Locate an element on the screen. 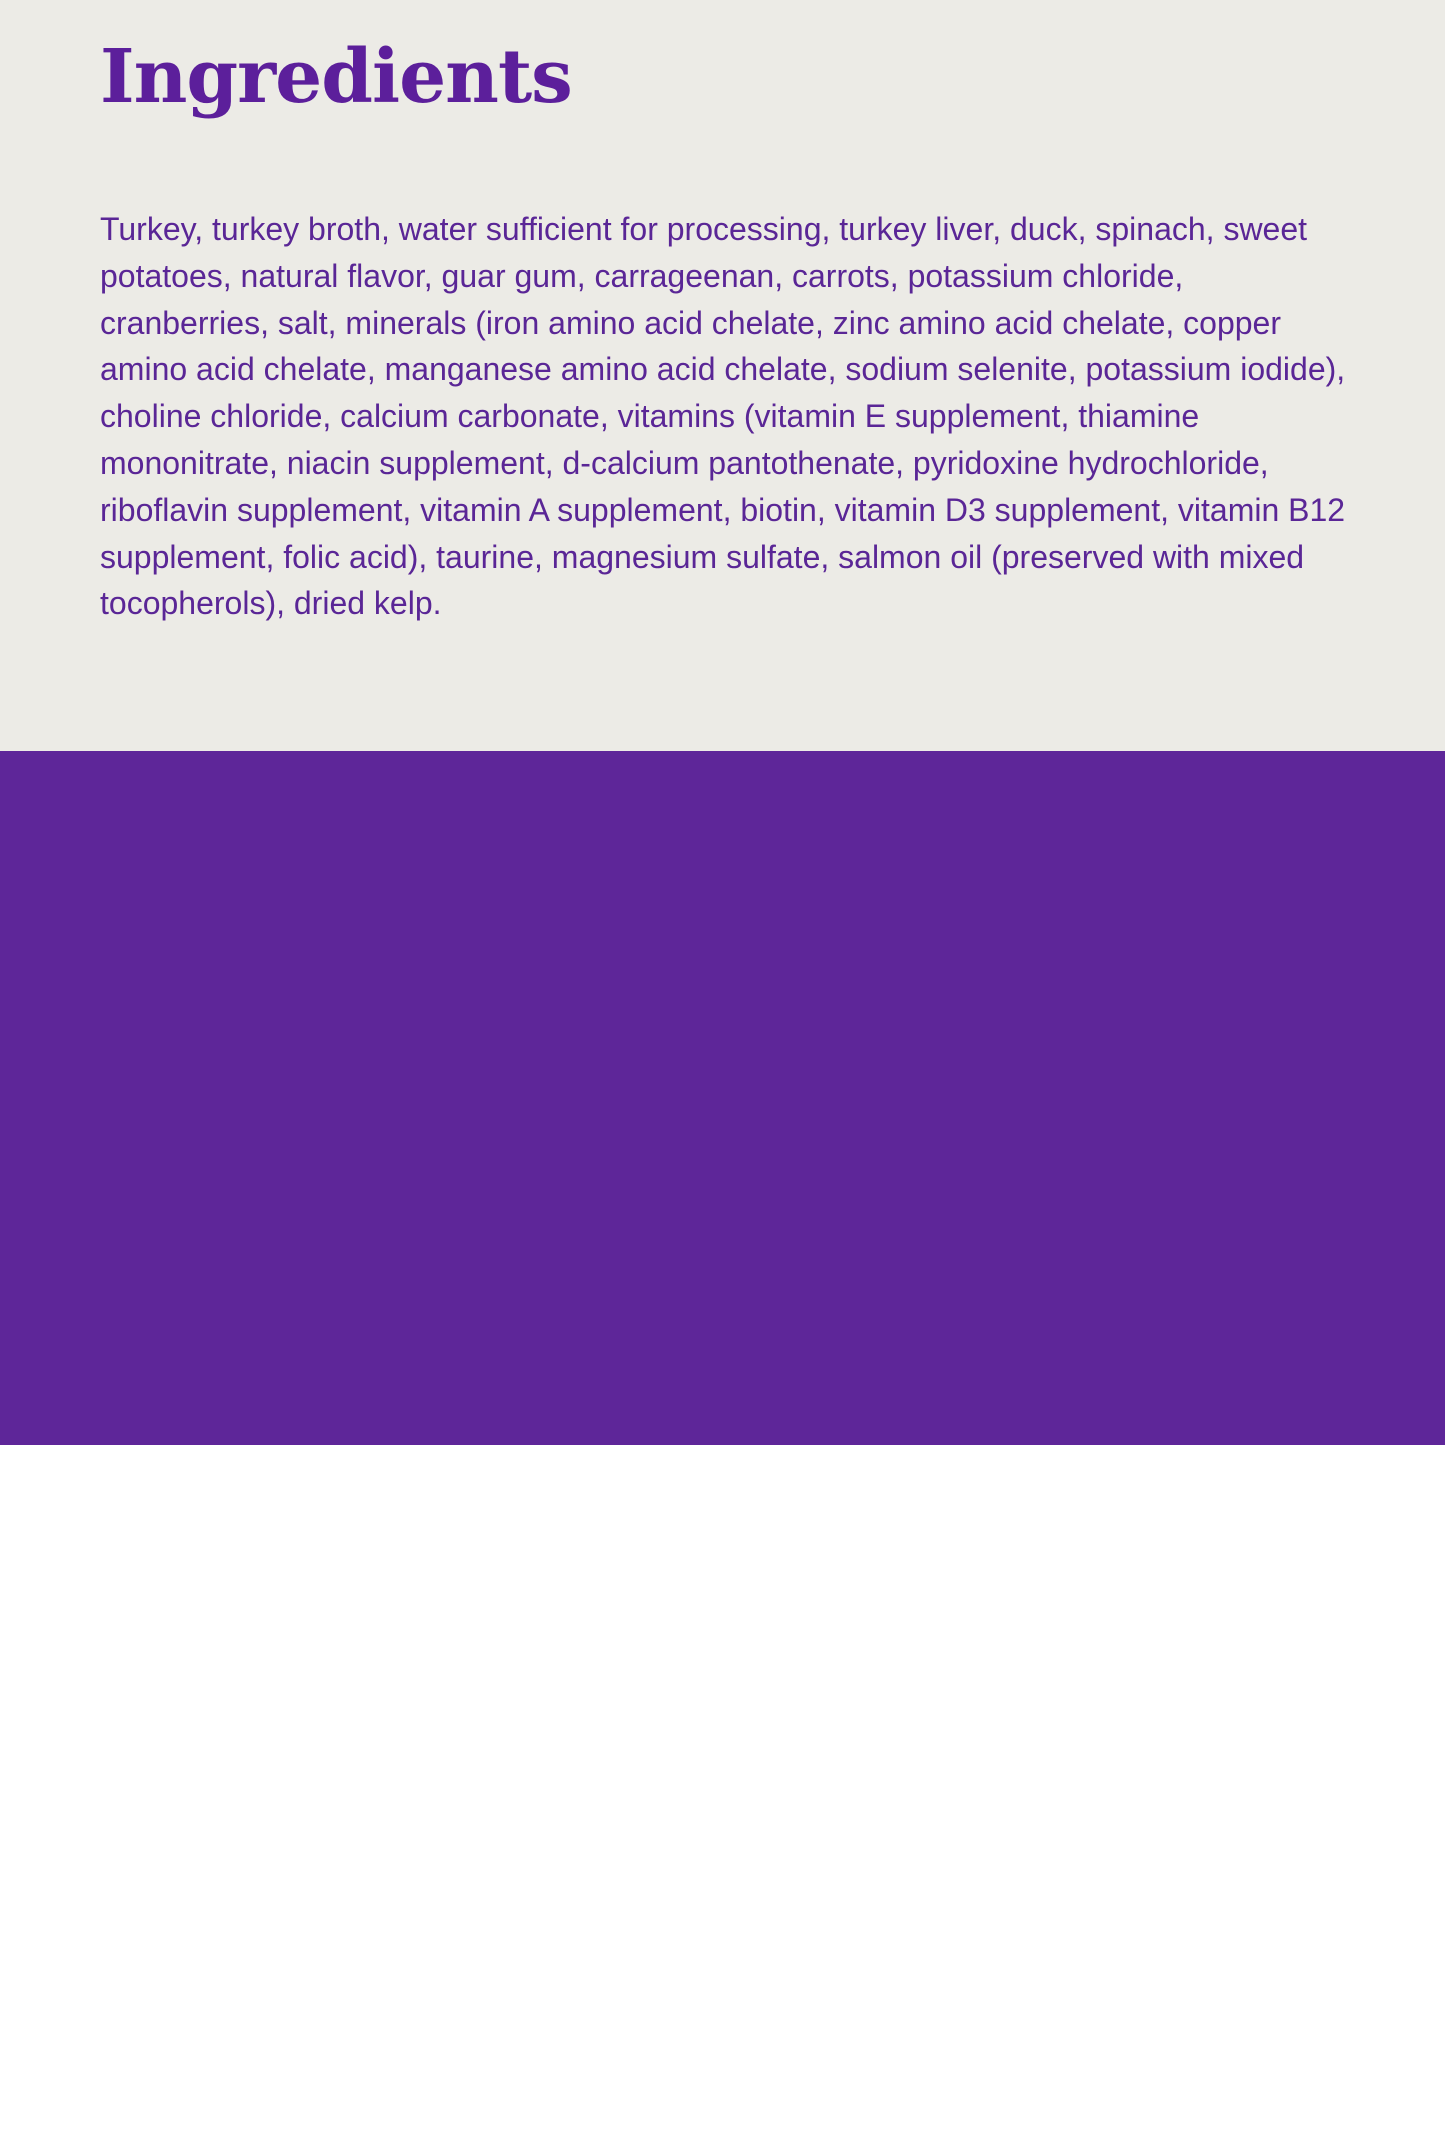 The height and width of the screenshot is (2131, 1445). ingredients-title: Ingredients is located at coordinates (336, 77).